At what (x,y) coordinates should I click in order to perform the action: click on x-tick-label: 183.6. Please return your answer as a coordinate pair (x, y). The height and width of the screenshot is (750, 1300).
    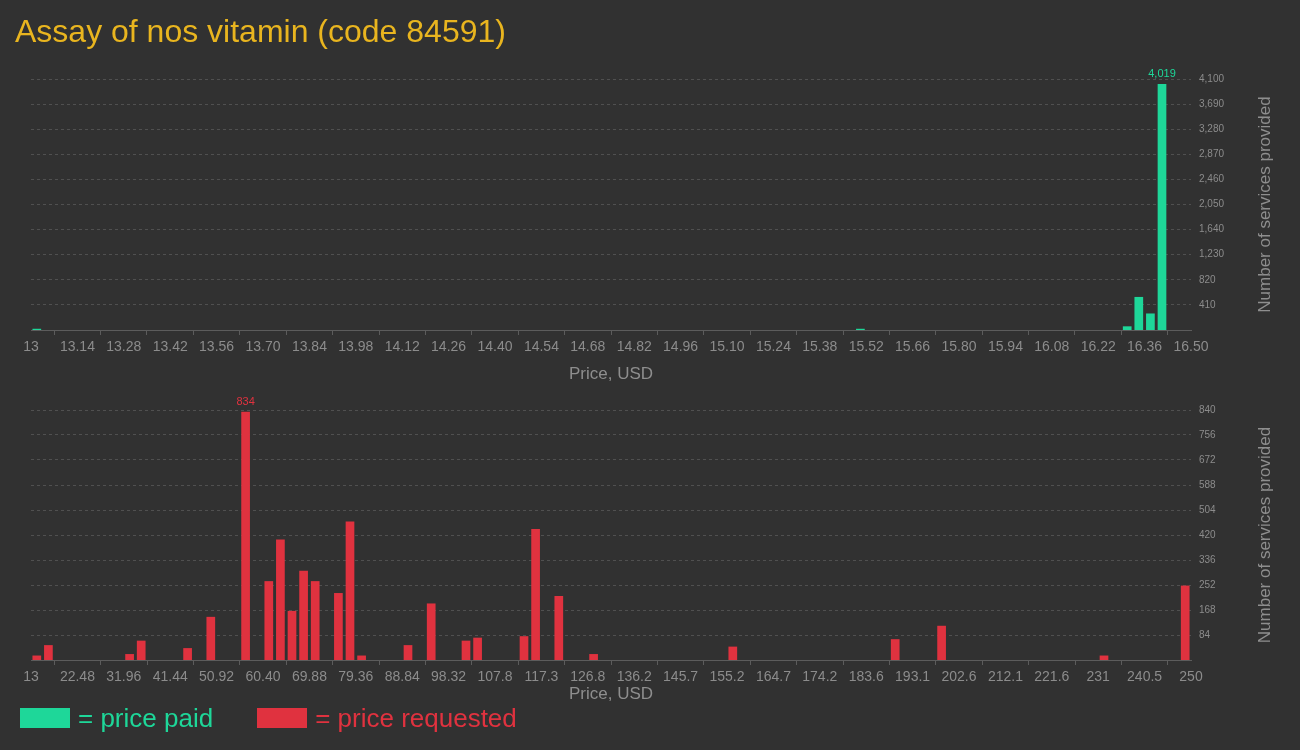
    Looking at the image, I should click on (866, 676).